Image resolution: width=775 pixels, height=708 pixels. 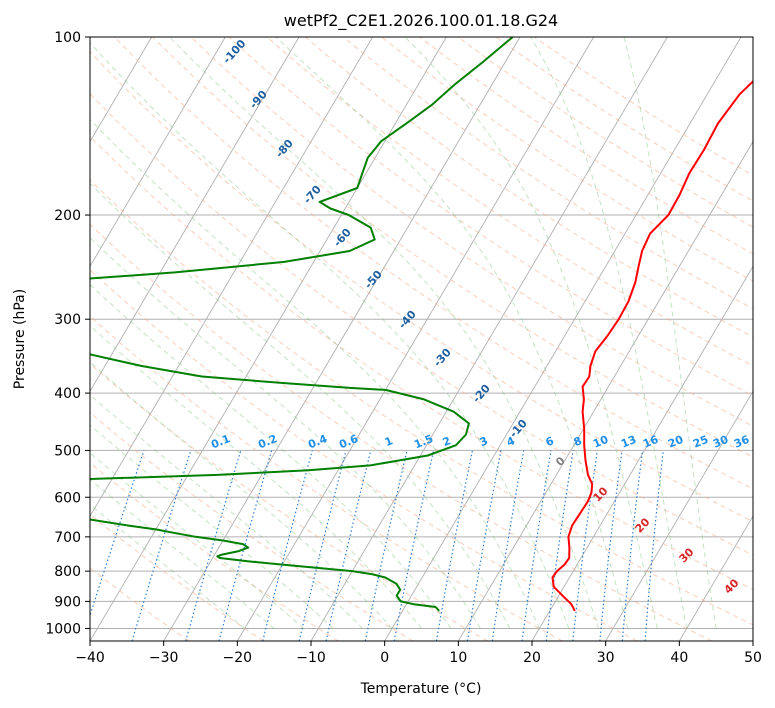 What do you see at coordinates (606, 658) in the screenshot?
I see `x-tick-label: 30` at bounding box center [606, 658].